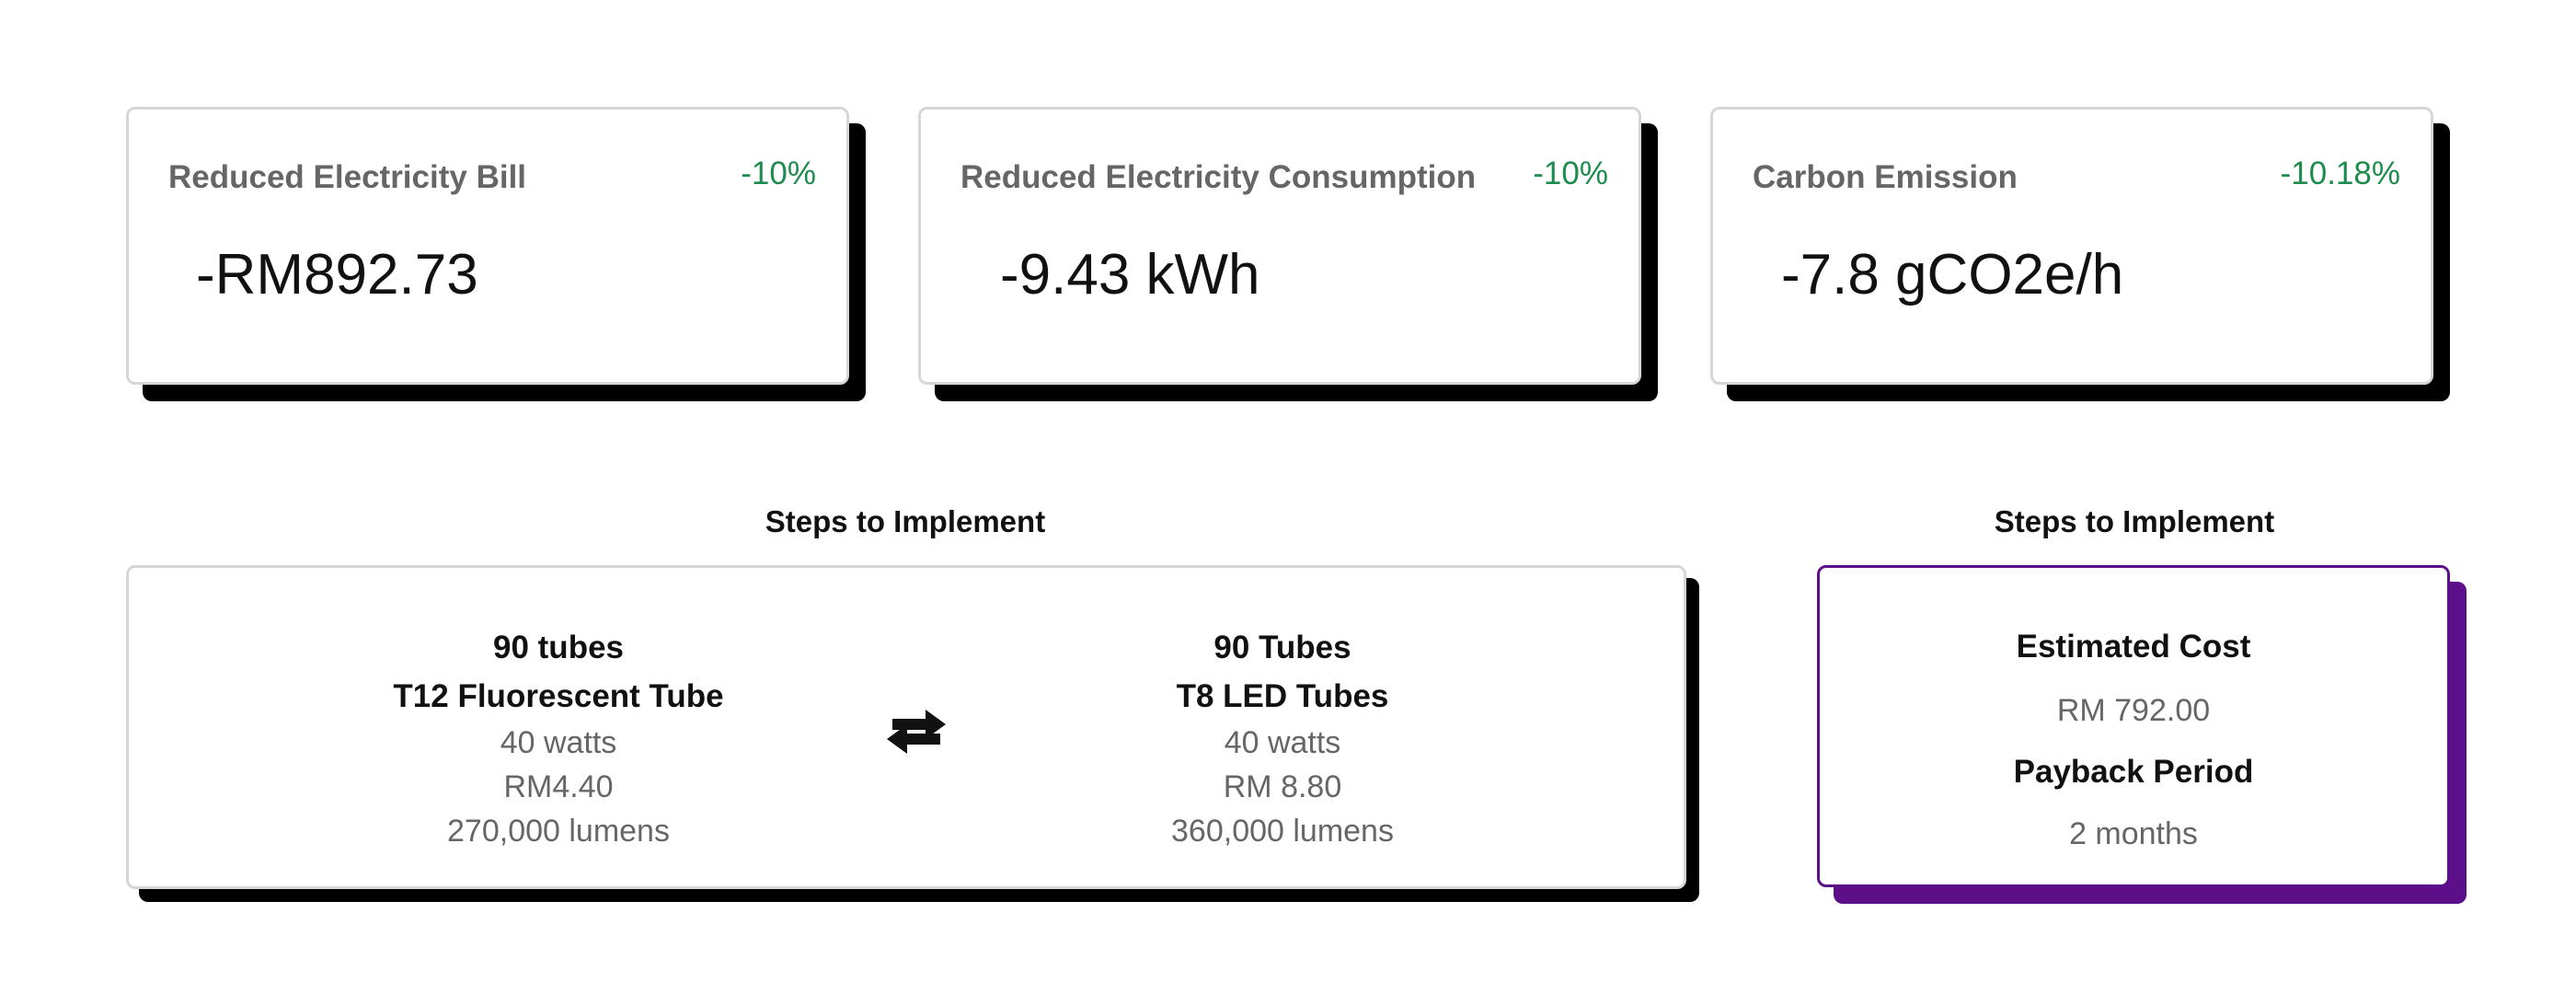  Describe the element at coordinates (2133, 647) in the screenshot. I see `estimated-cost-label: Estimated Cost` at that location.